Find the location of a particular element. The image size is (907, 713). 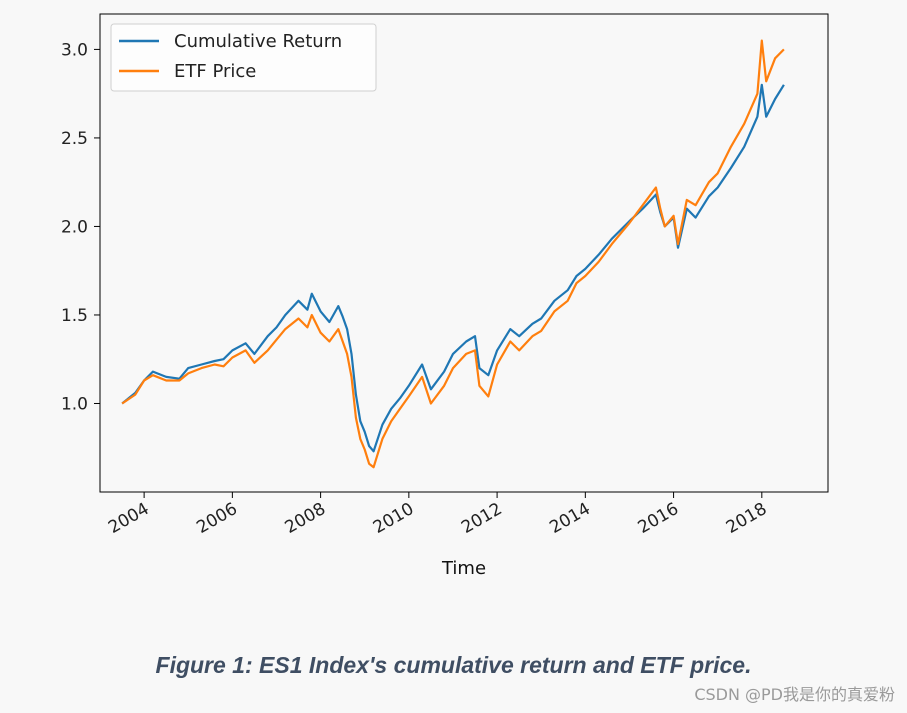

x-tick-label: 2012 is located at coordinates (481, 518).